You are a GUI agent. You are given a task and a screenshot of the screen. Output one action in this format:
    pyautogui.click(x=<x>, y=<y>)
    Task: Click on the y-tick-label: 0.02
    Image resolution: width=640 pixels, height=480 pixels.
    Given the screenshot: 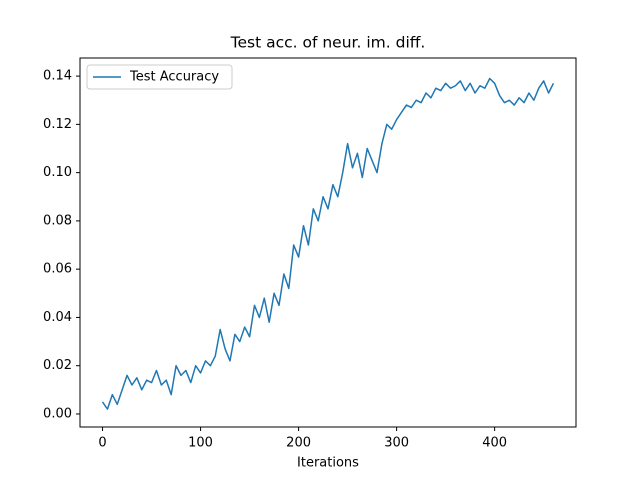 What is the action you would take?
    pyautogui.click(x=57, y=365)
    